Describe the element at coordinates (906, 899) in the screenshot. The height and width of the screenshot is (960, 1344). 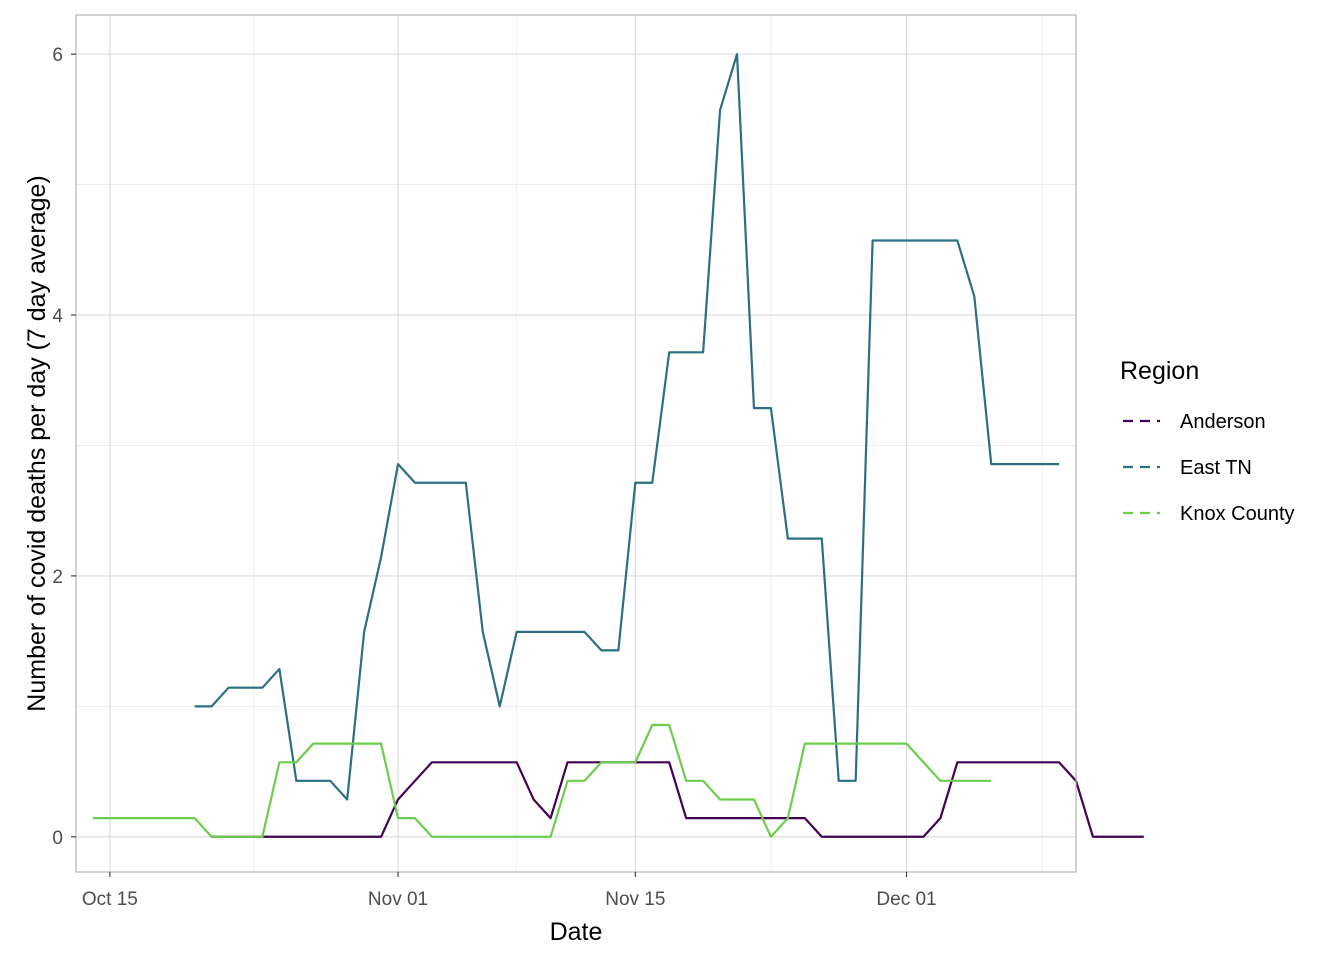
I see `x-tick-label: Dec 01` at that location.